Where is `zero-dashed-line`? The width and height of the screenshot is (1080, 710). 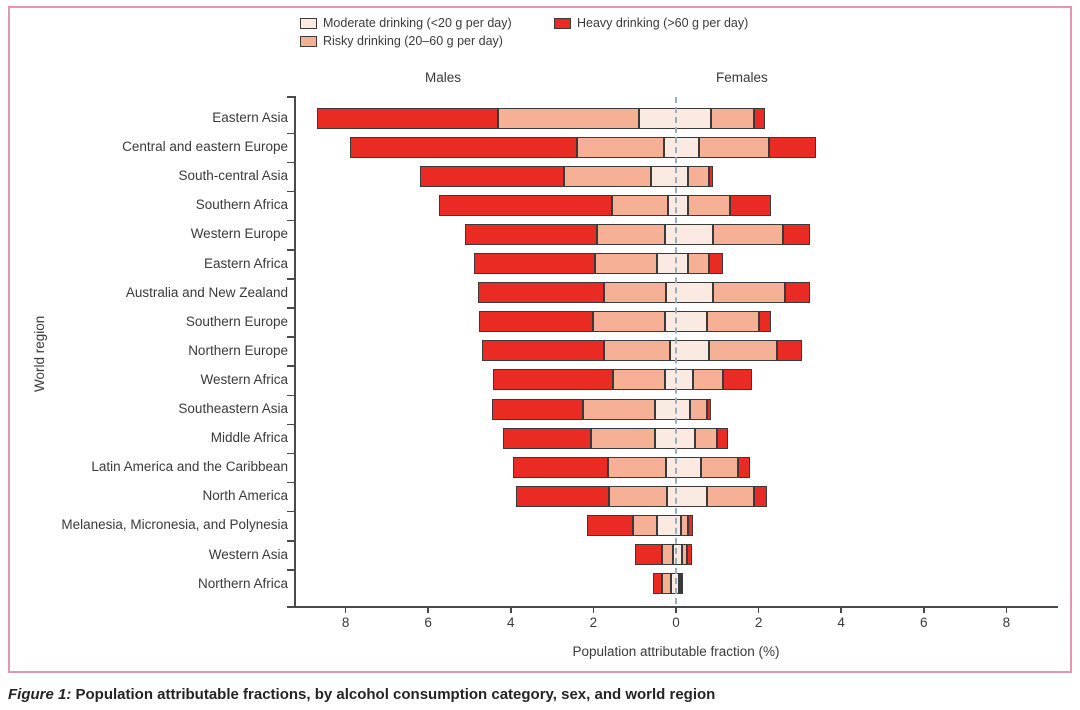
zero-dashed-line is located at coordinates (676, 350).